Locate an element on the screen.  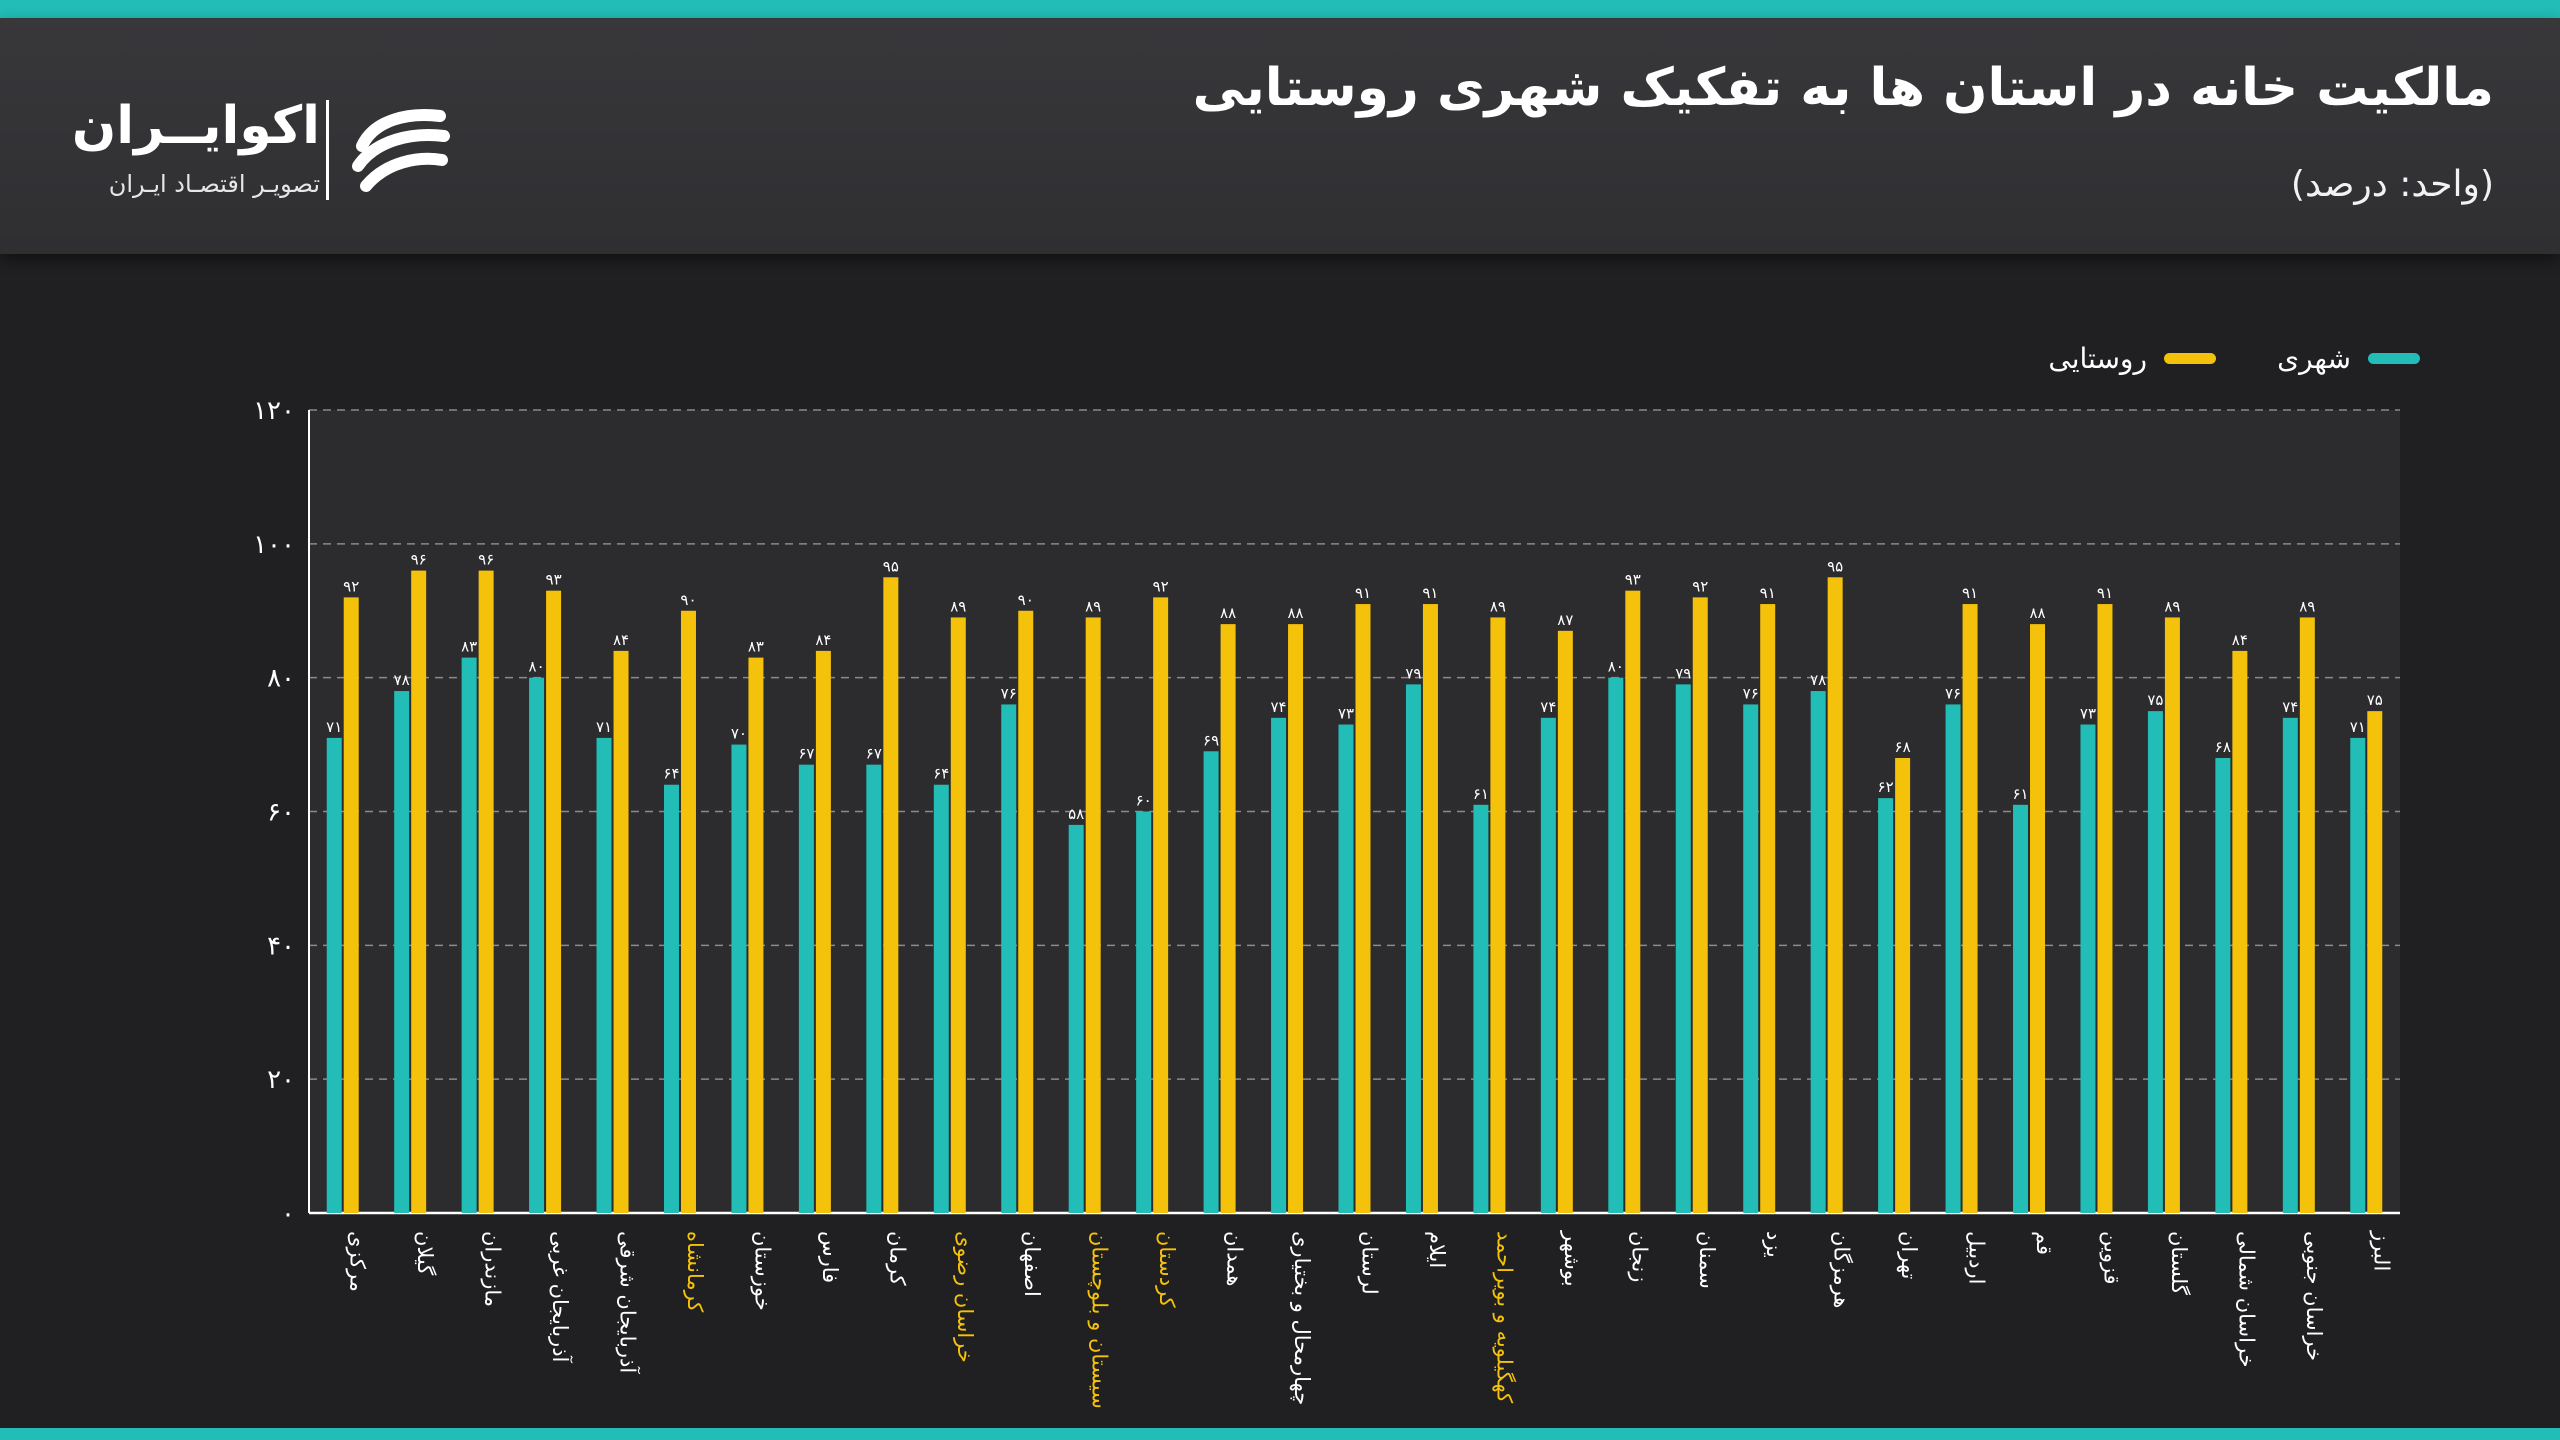
x-category-label: البرز is located at coordinates (2381, 1250).